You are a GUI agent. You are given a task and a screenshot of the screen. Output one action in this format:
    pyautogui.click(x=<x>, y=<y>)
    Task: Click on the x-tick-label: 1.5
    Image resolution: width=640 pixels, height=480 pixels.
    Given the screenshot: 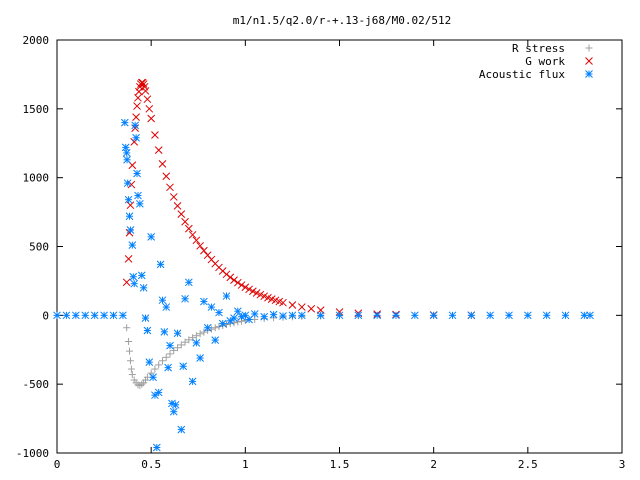 What is the action you would take?
    pyautogui.click(x=340, y=464)
    